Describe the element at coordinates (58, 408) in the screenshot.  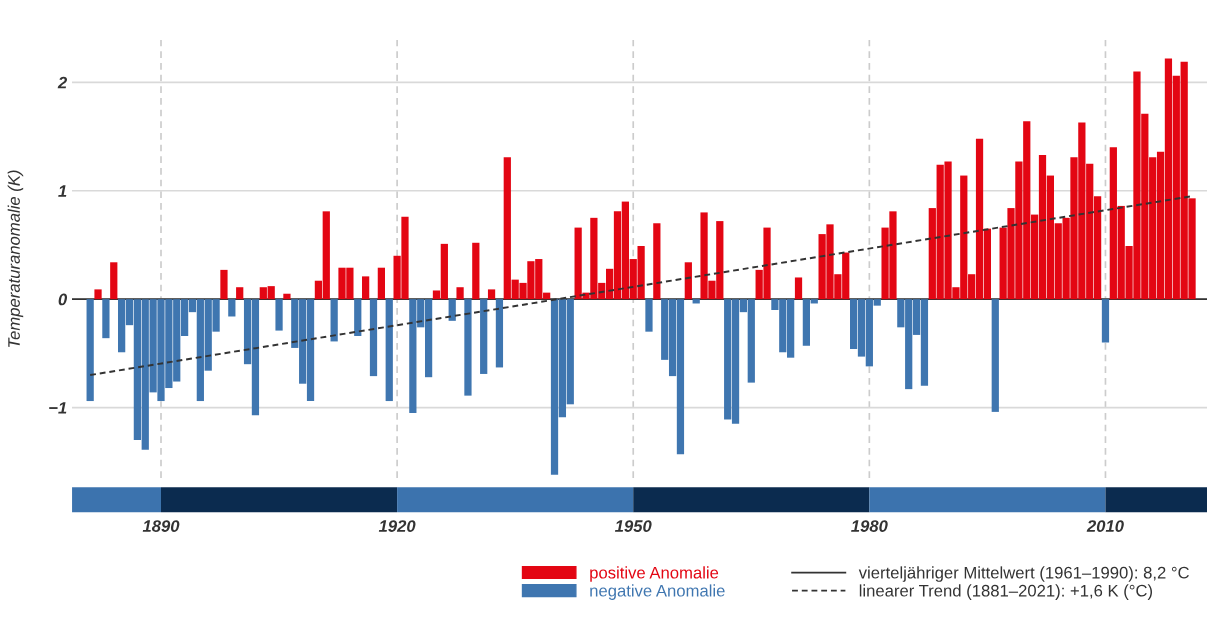
I see `y-tick-label: −1` at that location.